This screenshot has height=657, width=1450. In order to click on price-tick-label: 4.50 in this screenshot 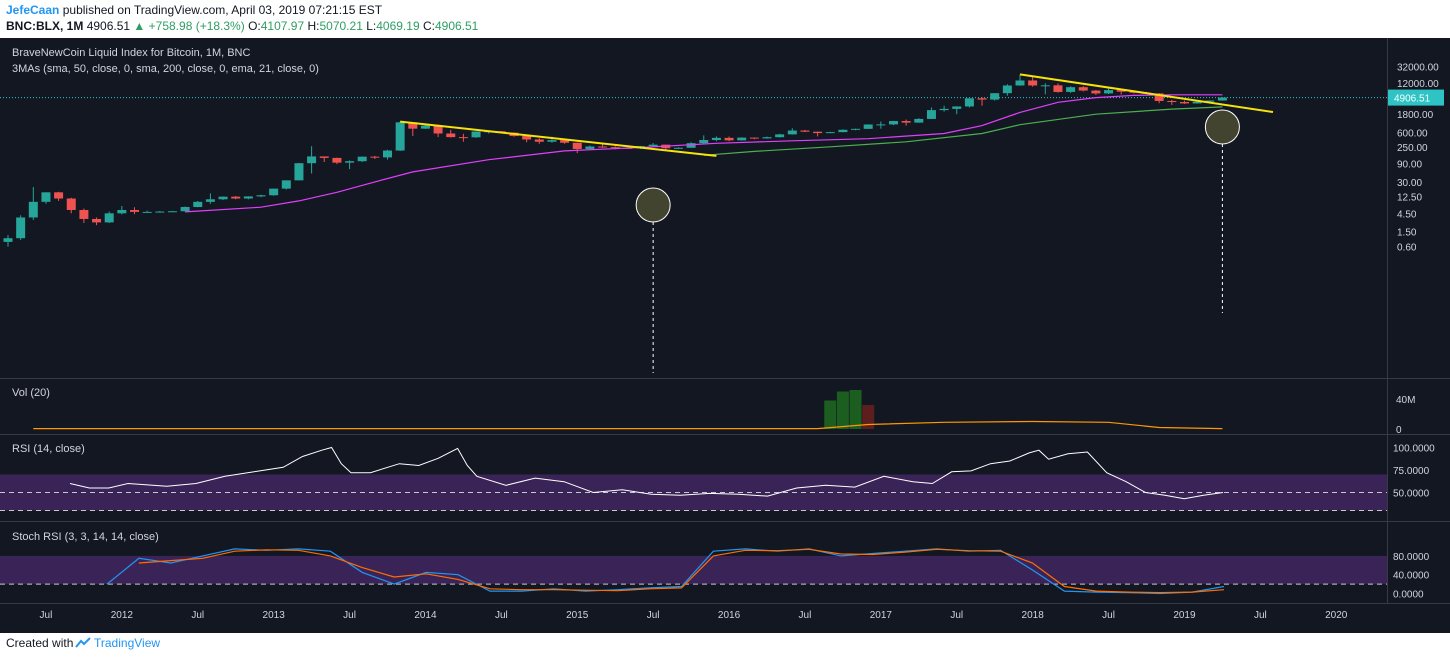, I will do `click(1407, 214)`.